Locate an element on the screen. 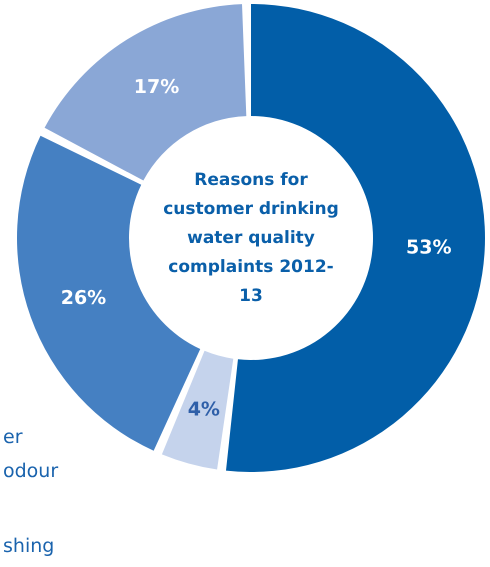 Image resolution: width=490 pixels, height=567 pixels. data-label: 17% is located at coordinates (157, 87).